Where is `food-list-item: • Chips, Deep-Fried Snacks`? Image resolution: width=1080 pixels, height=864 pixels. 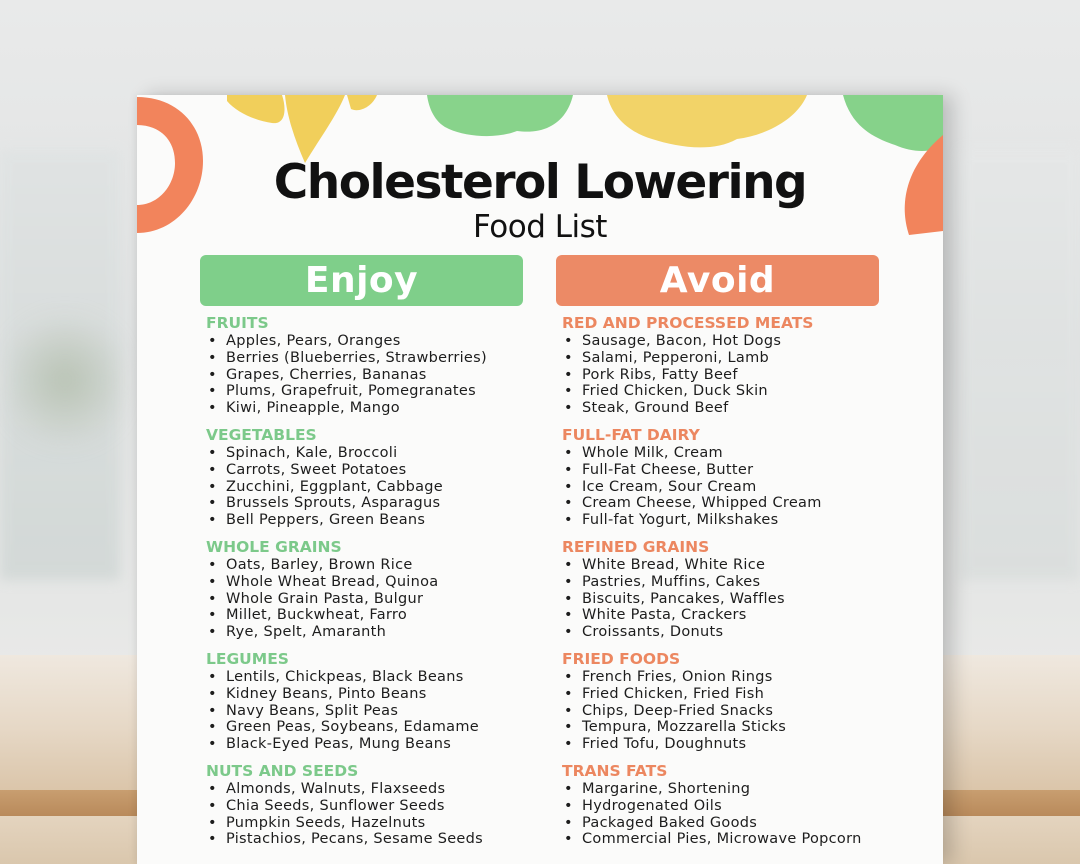 food-list-item: • Chips, Deep-Fried Snacks is located at coordinates (720, 711).